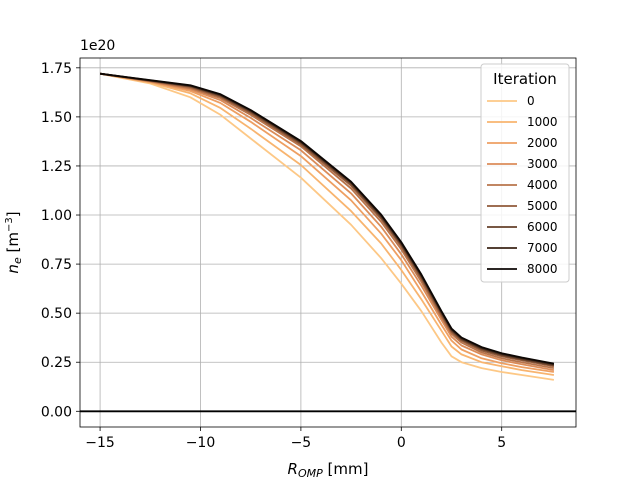 This screenshot has width=640, height=480. What do you see at coordinates (13, 214) in the screenshot?
I see `y-axis-unit-close: ]` at bounding box center [13, 214].